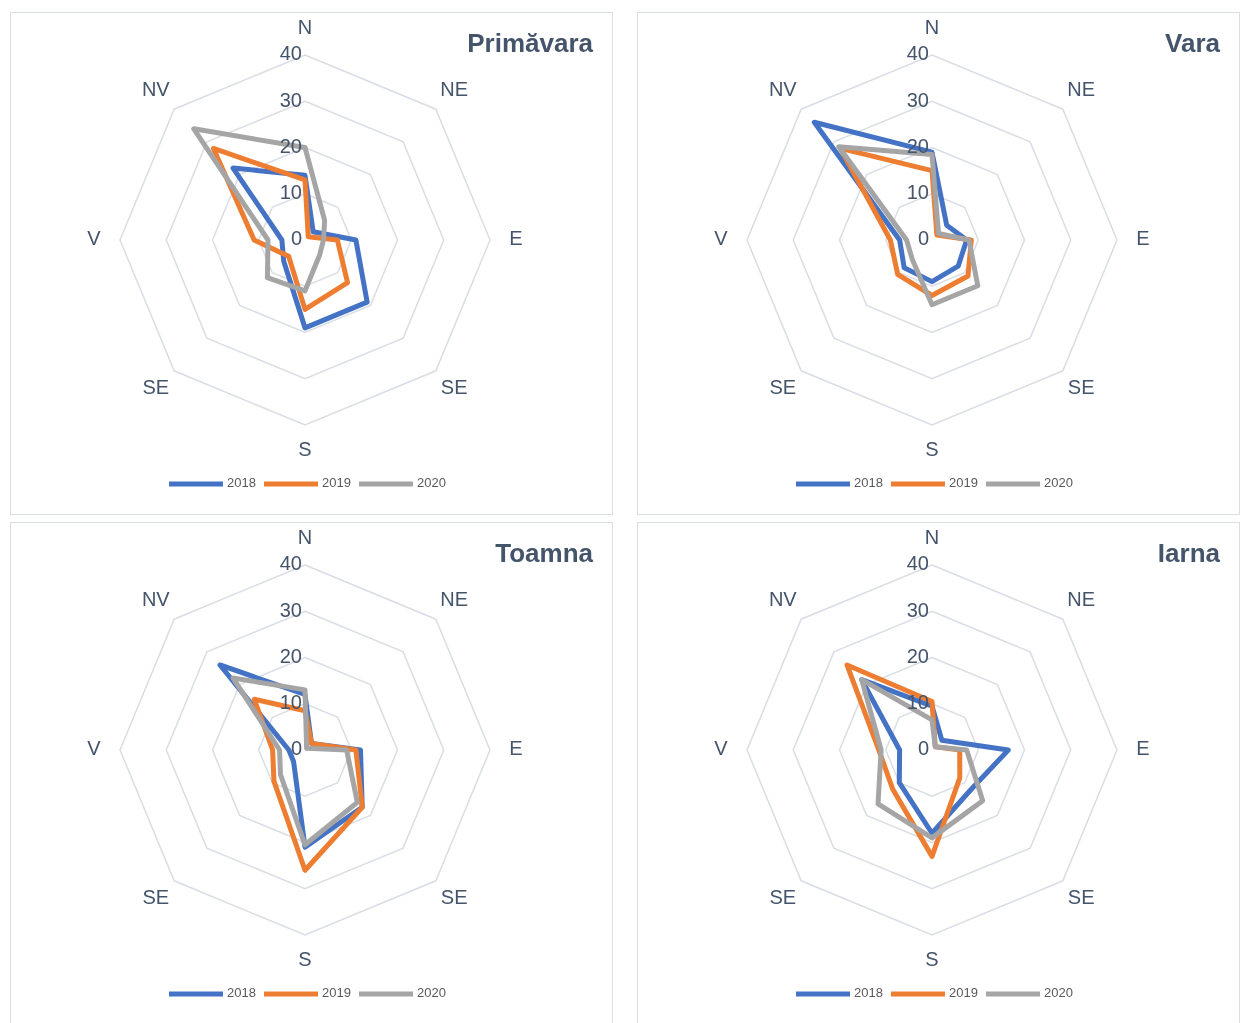 This screenshot has height=1023, width=1241. What do you see at coordinates (1189, 552) in the screenshot?
I see `chart-title: Iarna` at bounding box center [1189, 552].